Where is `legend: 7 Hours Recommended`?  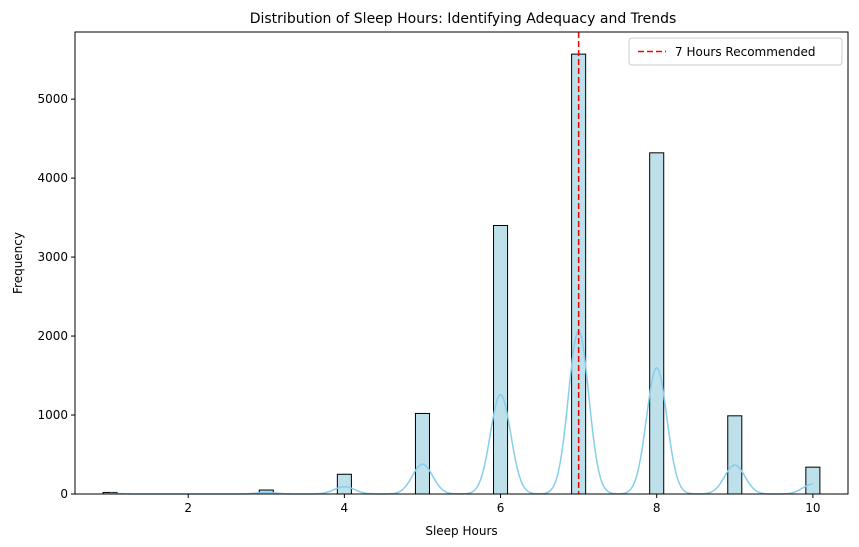 legend: 7 Hours Recommended is located at coordinates (735, 51).